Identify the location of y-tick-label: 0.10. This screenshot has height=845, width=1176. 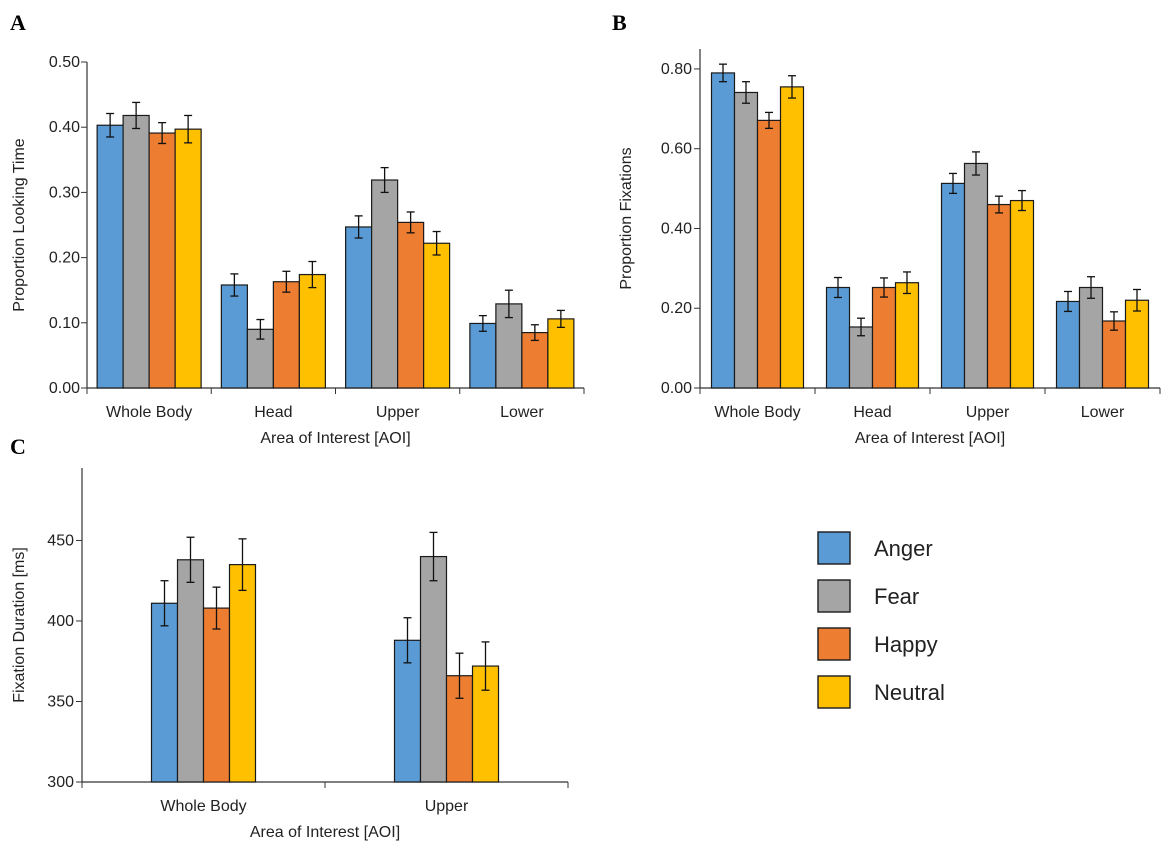
(64, 323).